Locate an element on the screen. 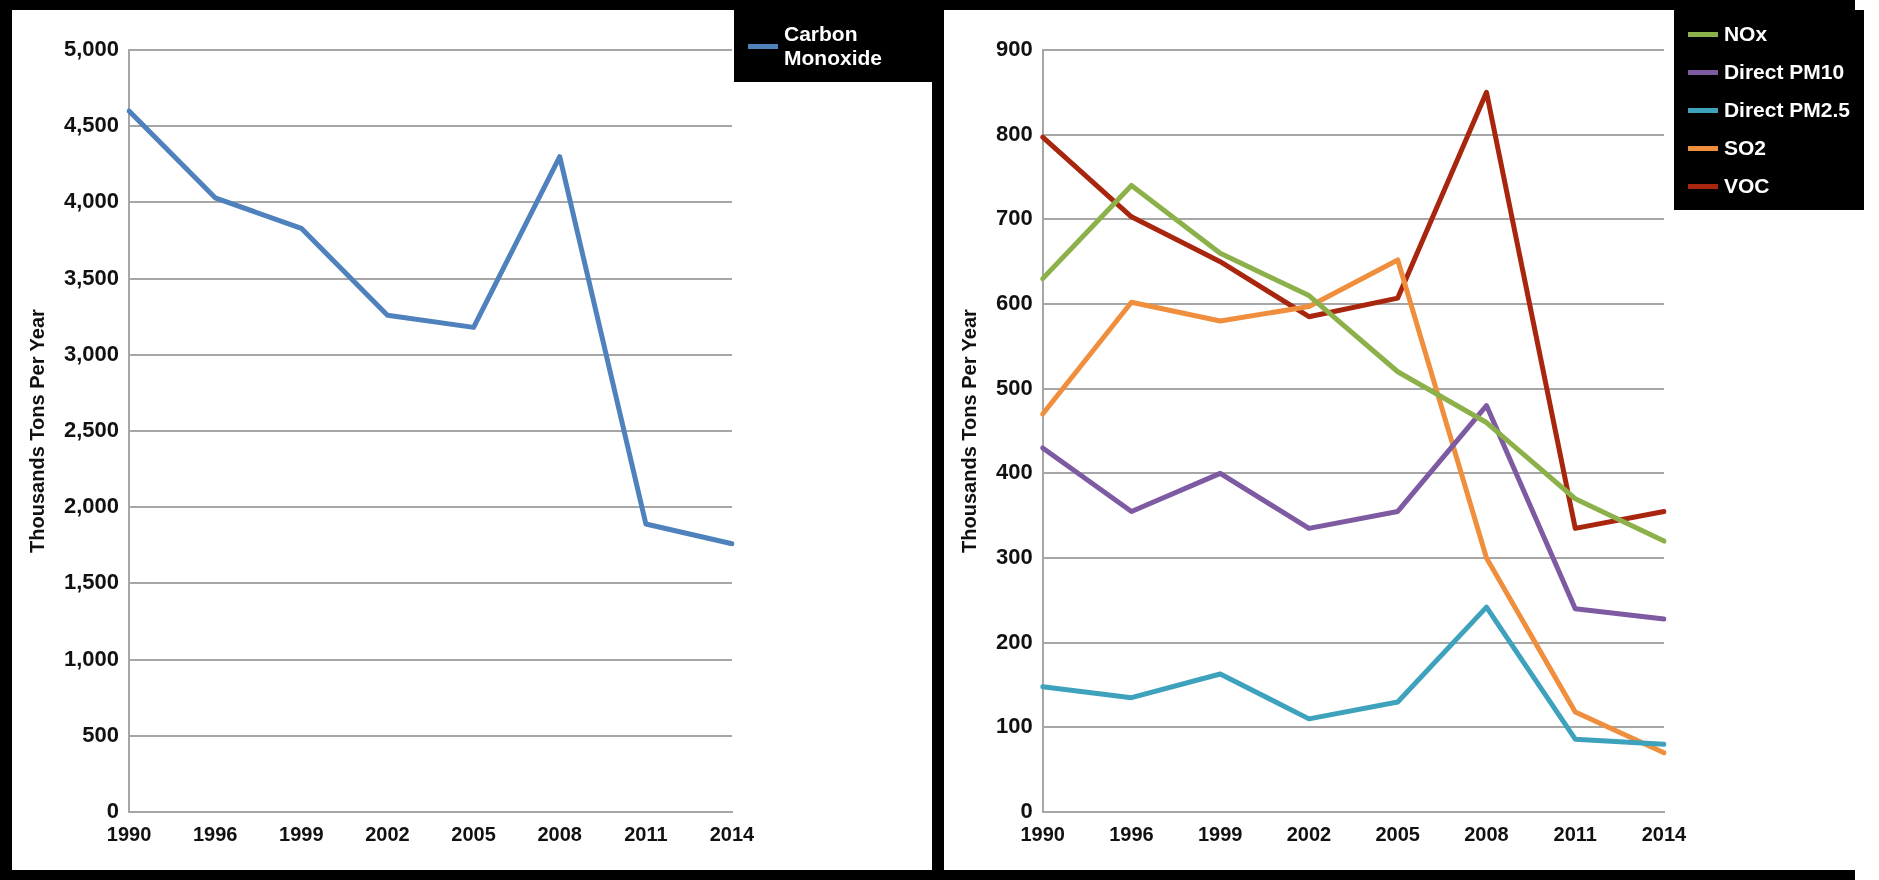 The height and width of the screenshot is (880, 1879). y-tick-label: 1,500 is located at coordinates (91, 582).